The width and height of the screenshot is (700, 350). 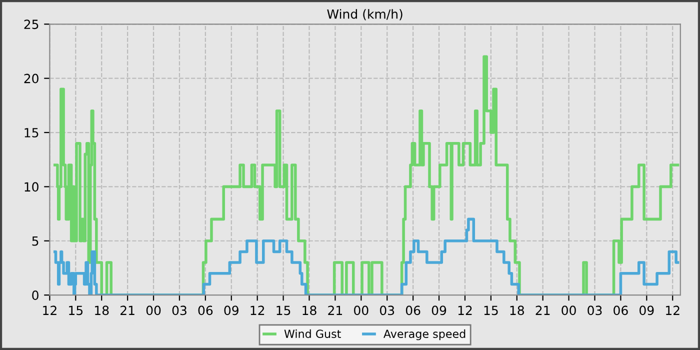 What do you see at coordinates (31, 79) in the screenshot?
I see `y-tick-label: 20` at bounding box center [31, 79].